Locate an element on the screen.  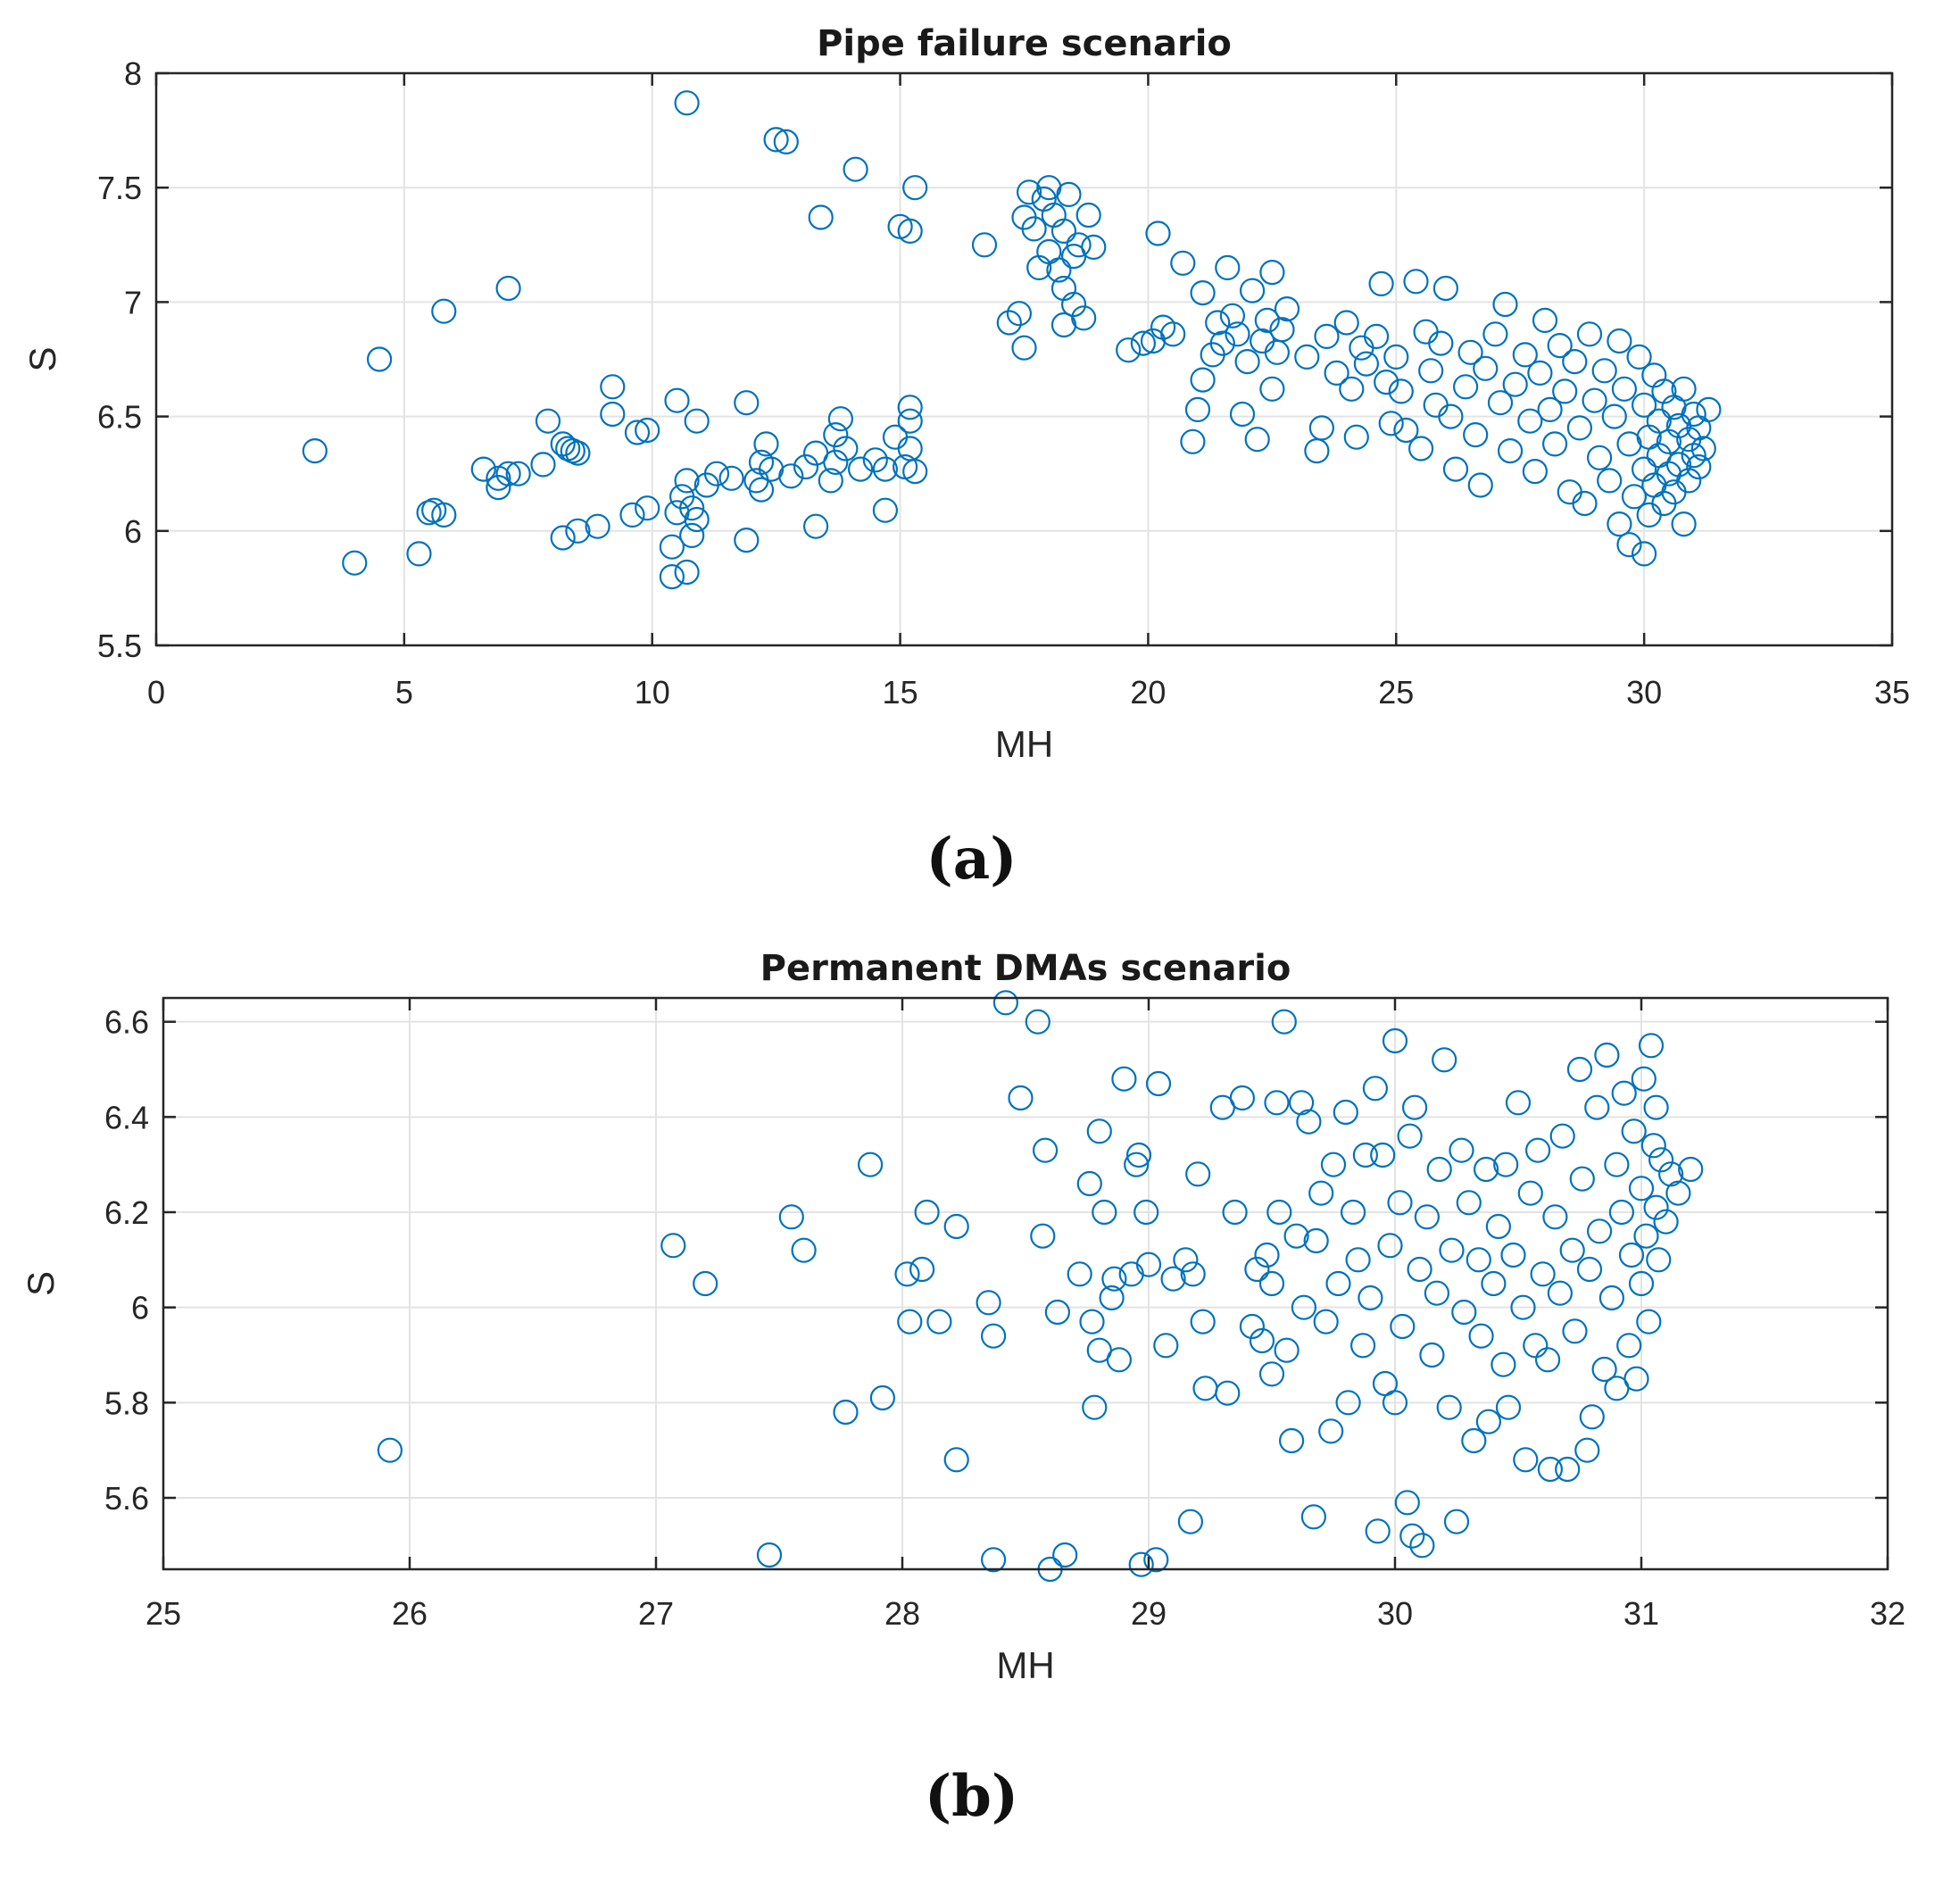
x-tick-label: 29 is located at coordinates (1149, 1613).